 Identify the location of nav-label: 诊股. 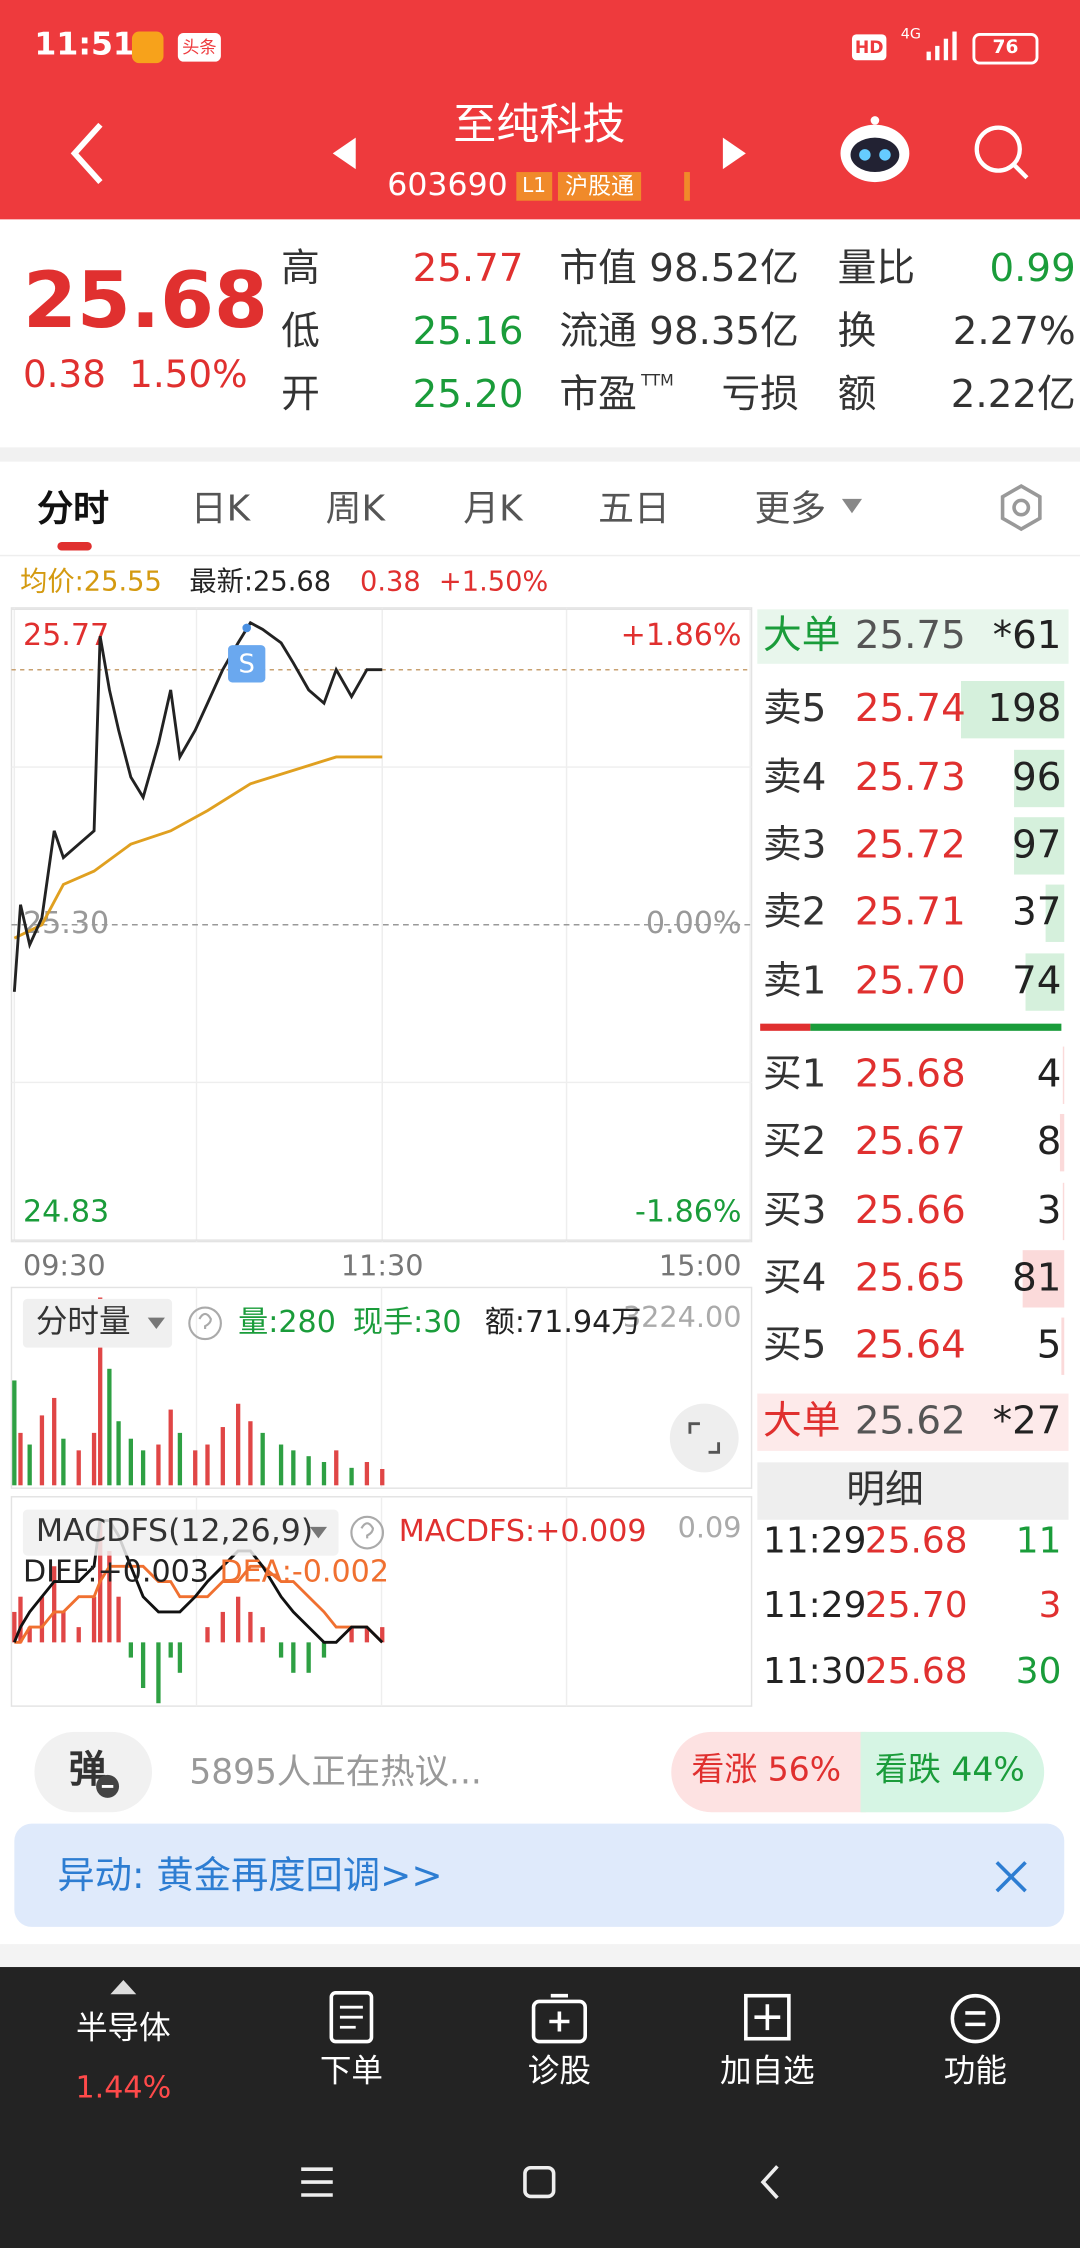
(559, 2072).